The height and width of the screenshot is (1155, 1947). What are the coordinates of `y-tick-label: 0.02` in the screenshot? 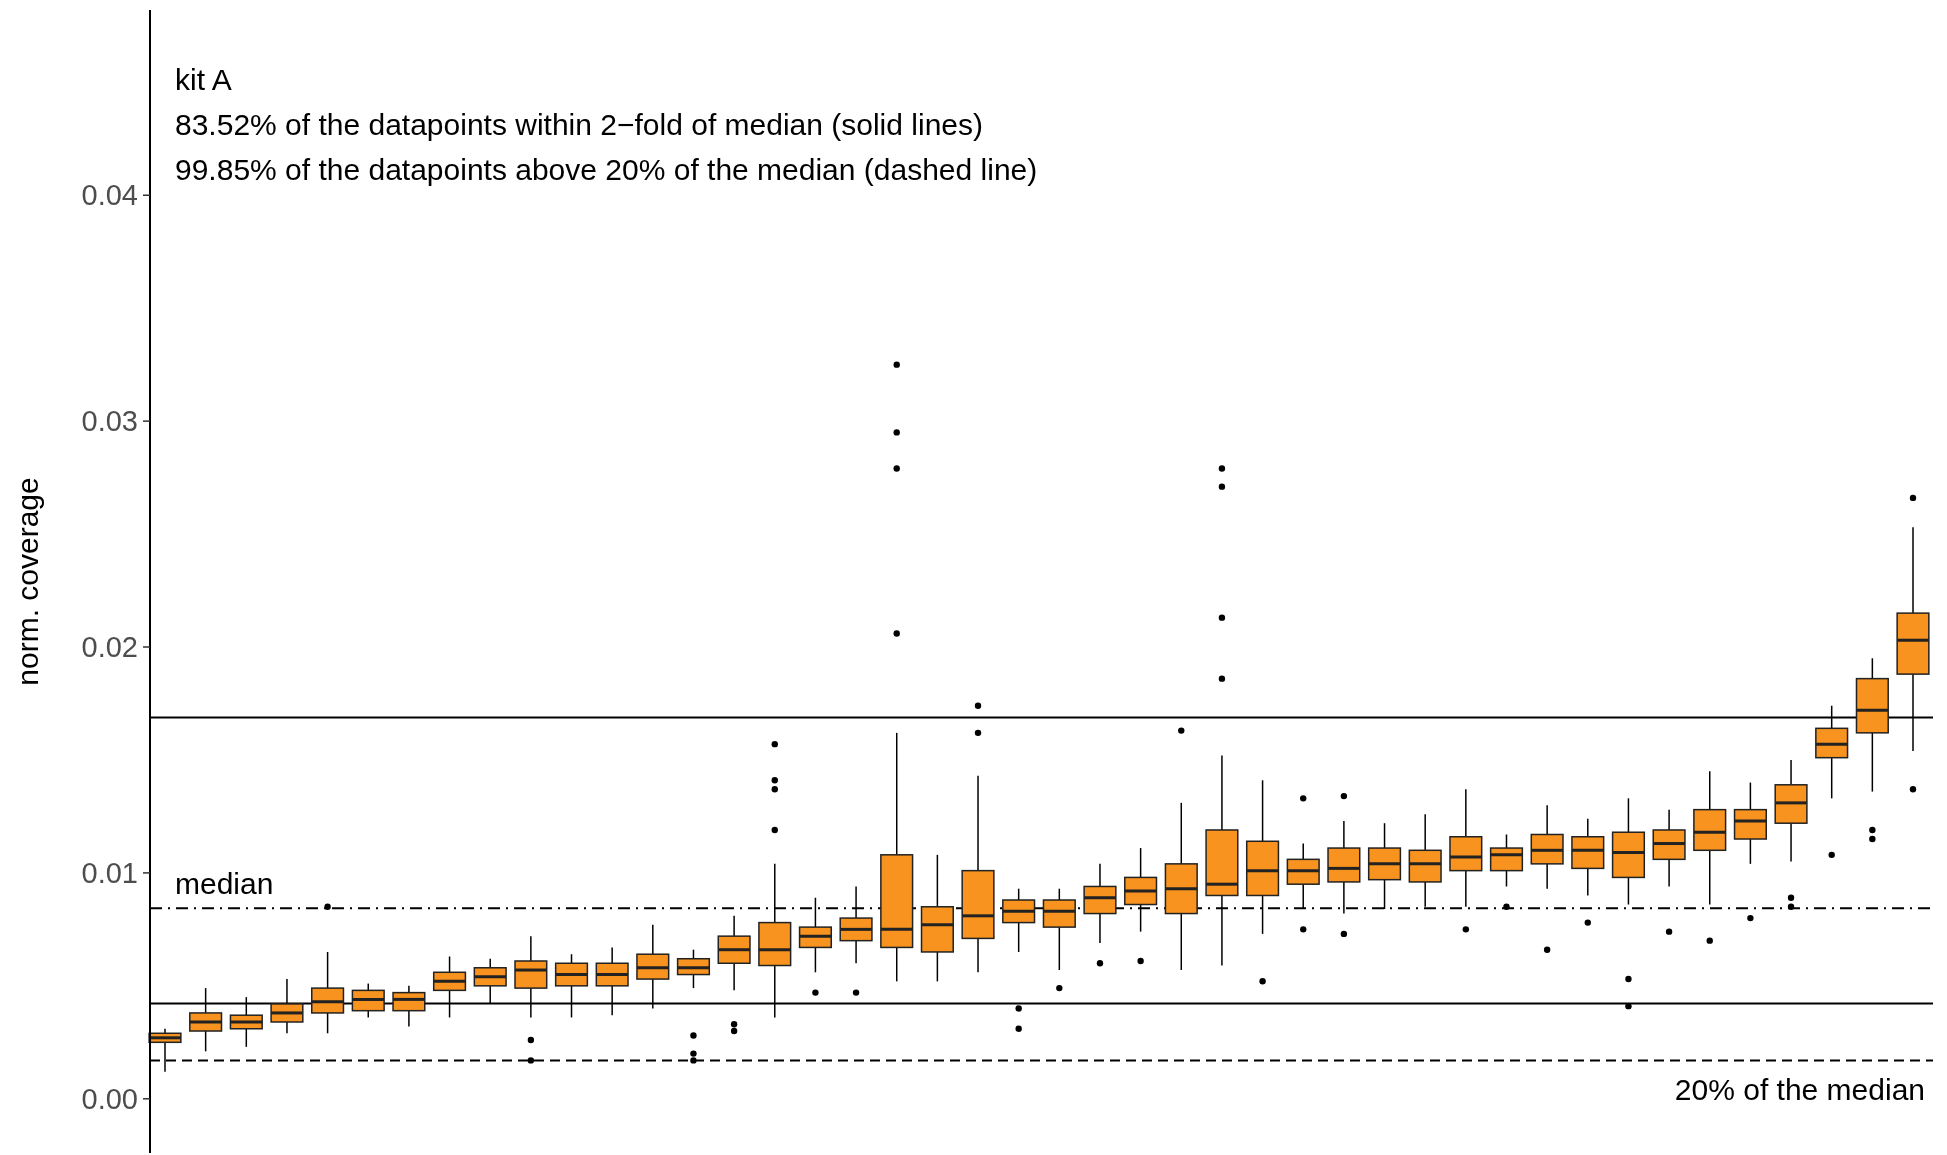 It's located at (109, 647).